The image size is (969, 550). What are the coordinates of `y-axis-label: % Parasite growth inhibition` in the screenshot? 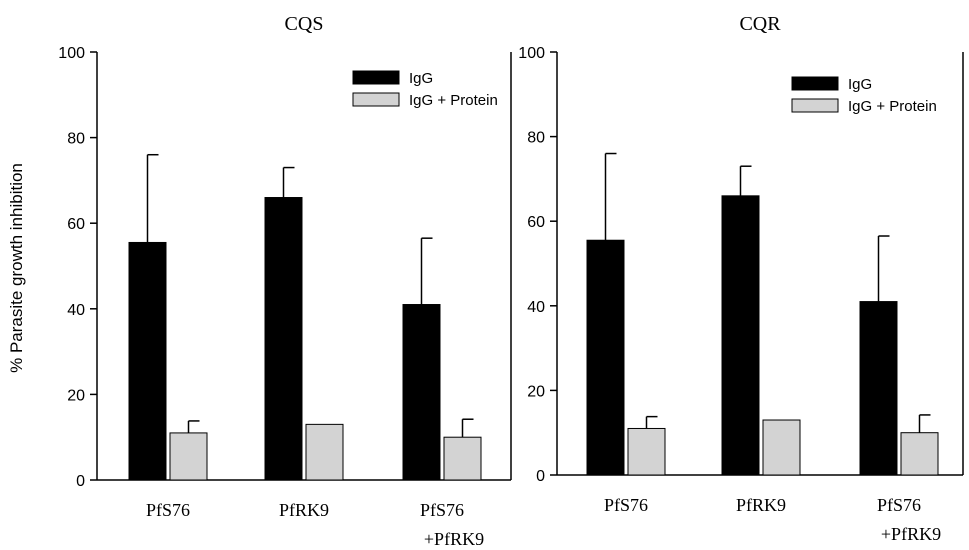 It's located at (16, 268).